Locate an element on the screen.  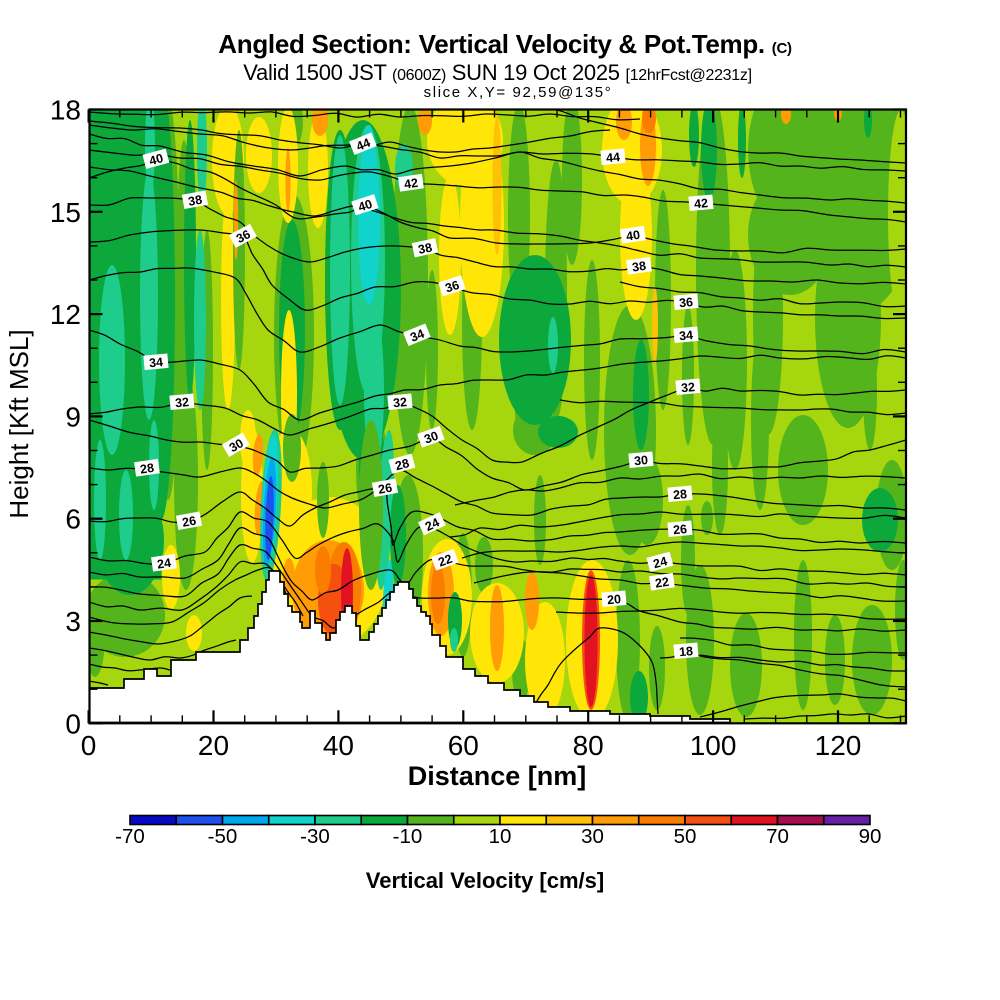
svg-text: 15 is located at coordinates (65, 212).